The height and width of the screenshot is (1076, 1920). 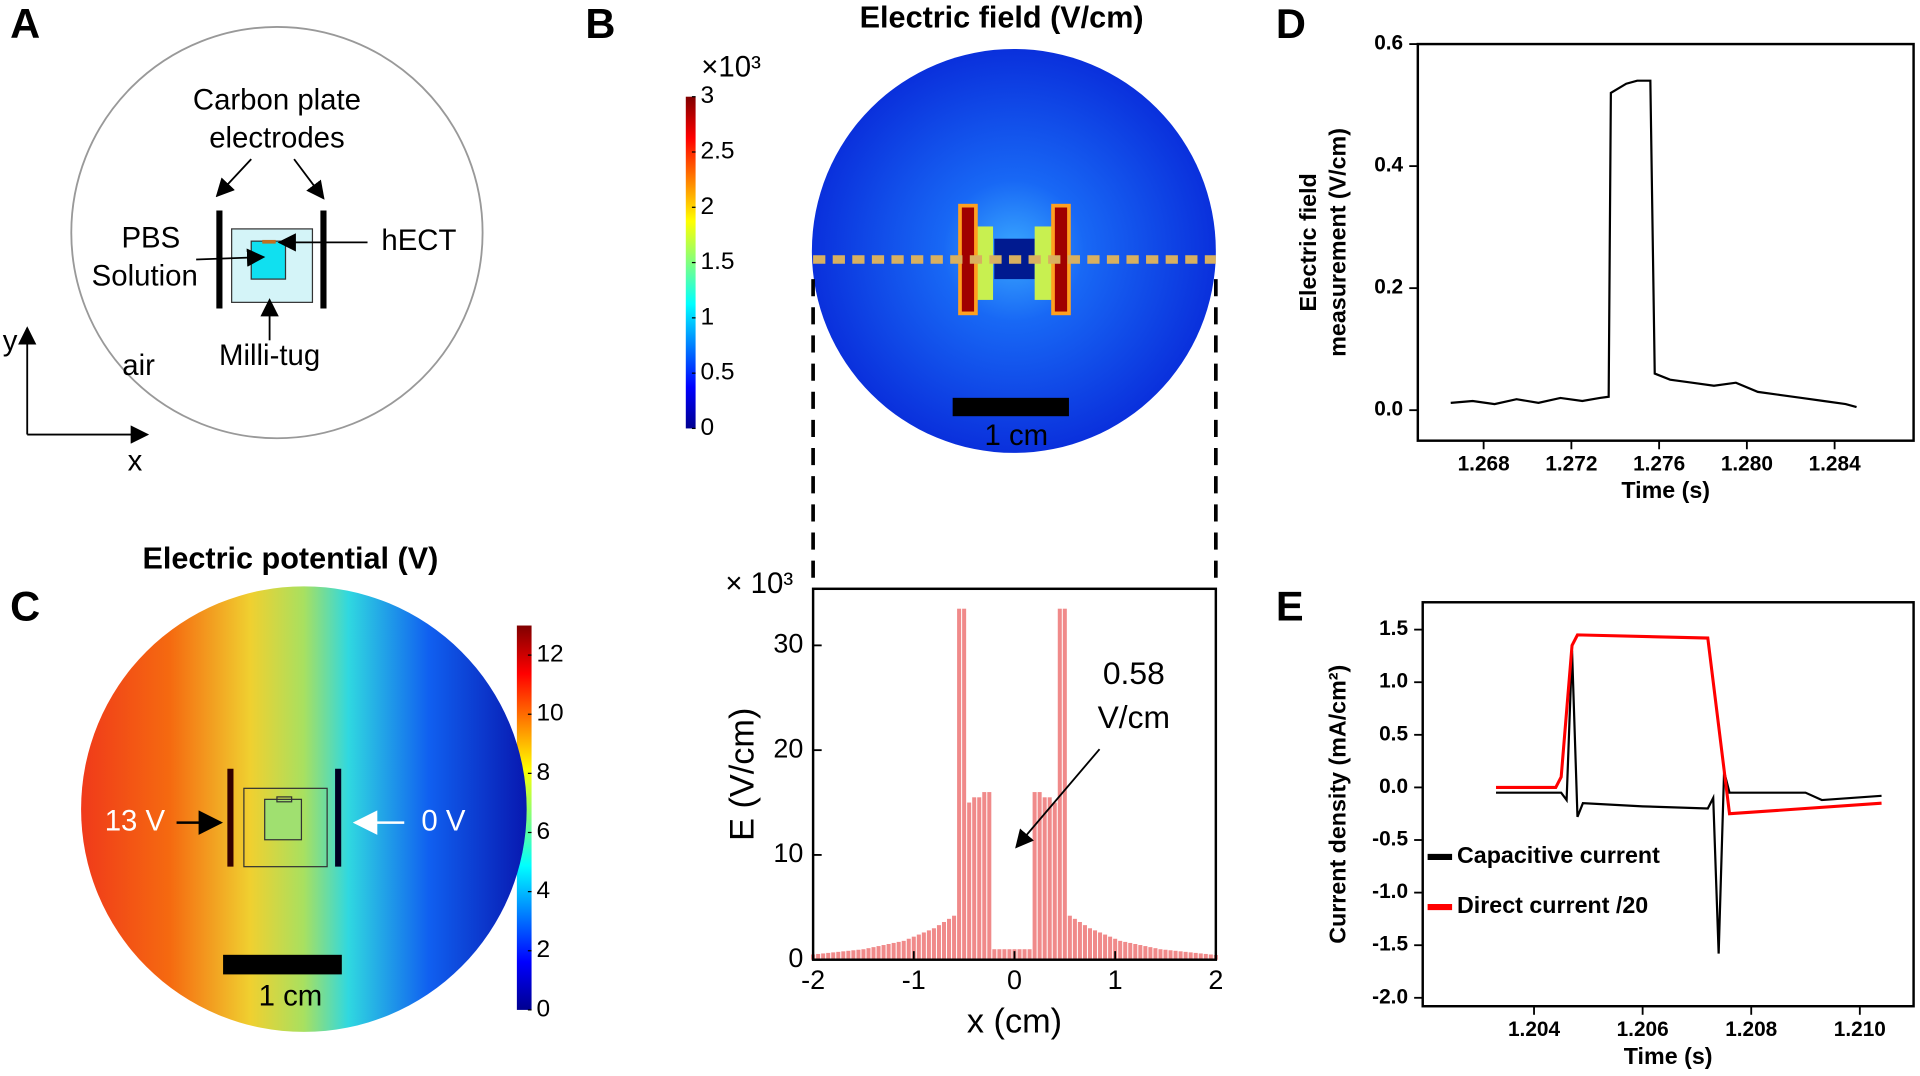 I want to click on line, so click(x=1689, y=802).